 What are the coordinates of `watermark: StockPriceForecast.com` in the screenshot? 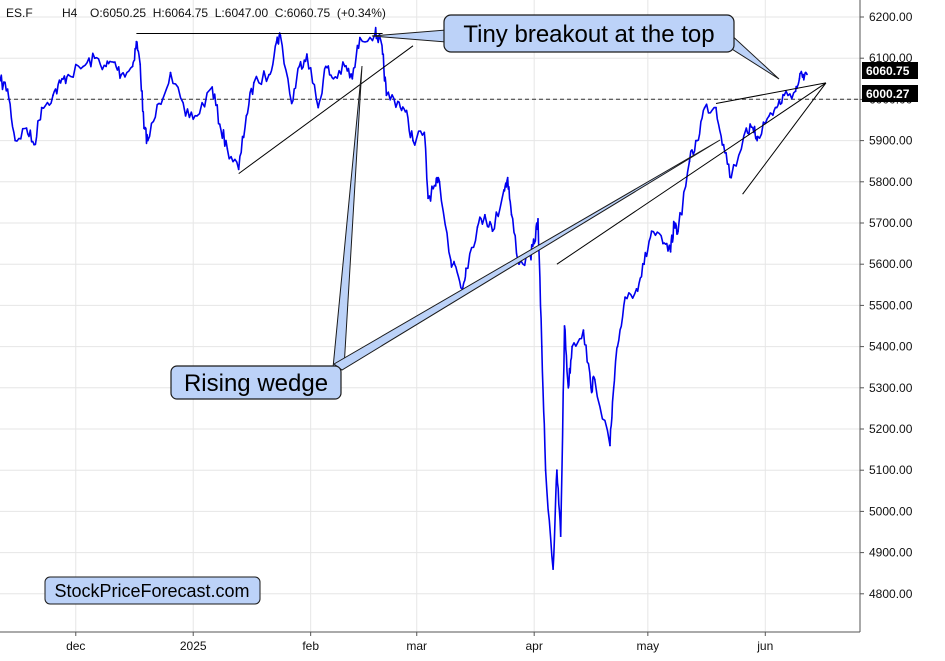 It's located at (152, 590).